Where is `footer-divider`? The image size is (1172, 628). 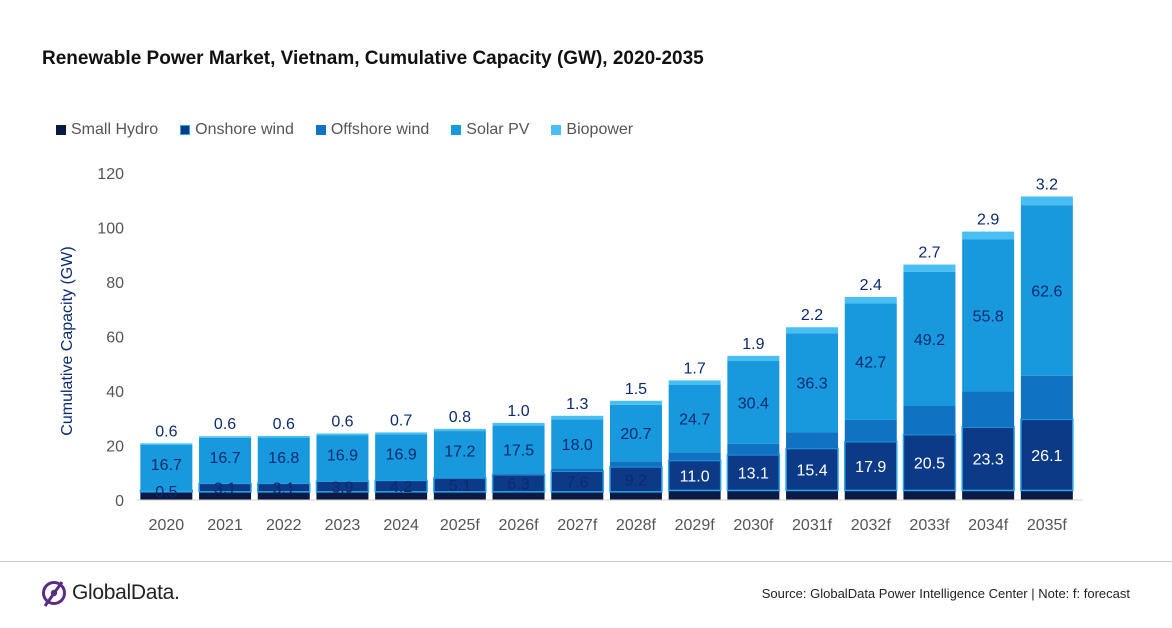 footer-divider is located at coordinates (586, 561).